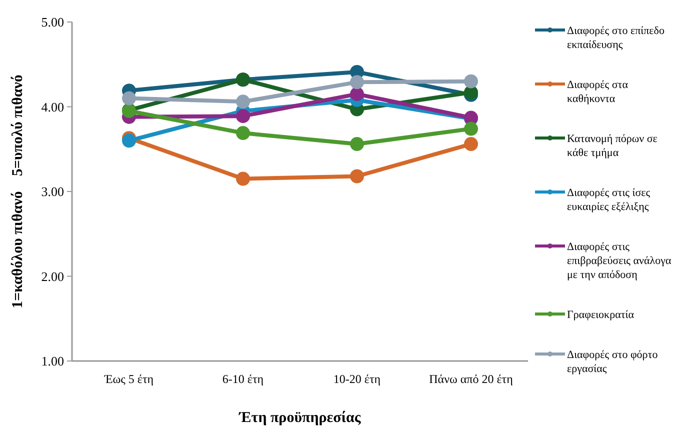 The height and width of the screenshot is (430, 681). I want to click on legend-label: Γραφειοκρατία, so click(600, 314).